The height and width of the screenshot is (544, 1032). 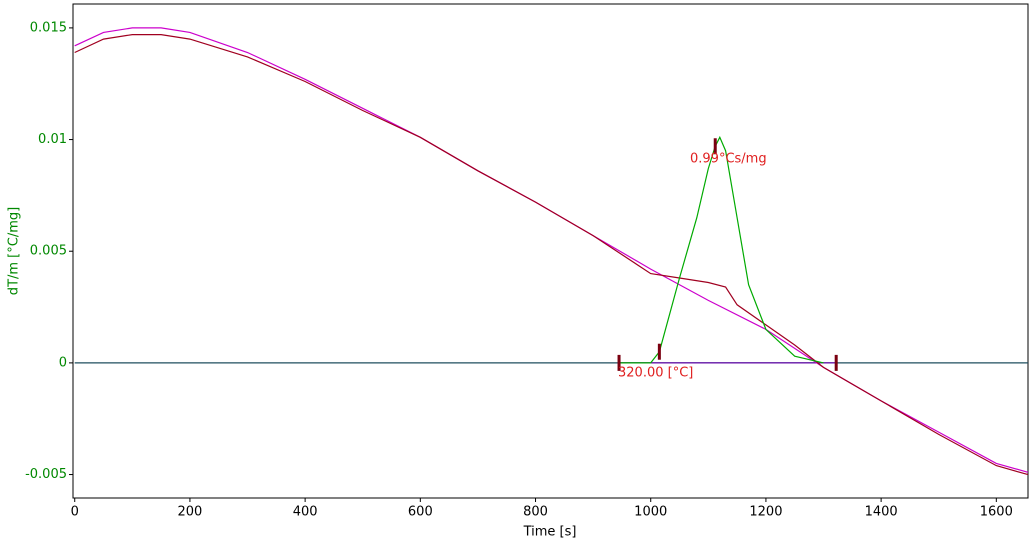 I want to click on x-tick-label: 400, so click(x=305, y=512).